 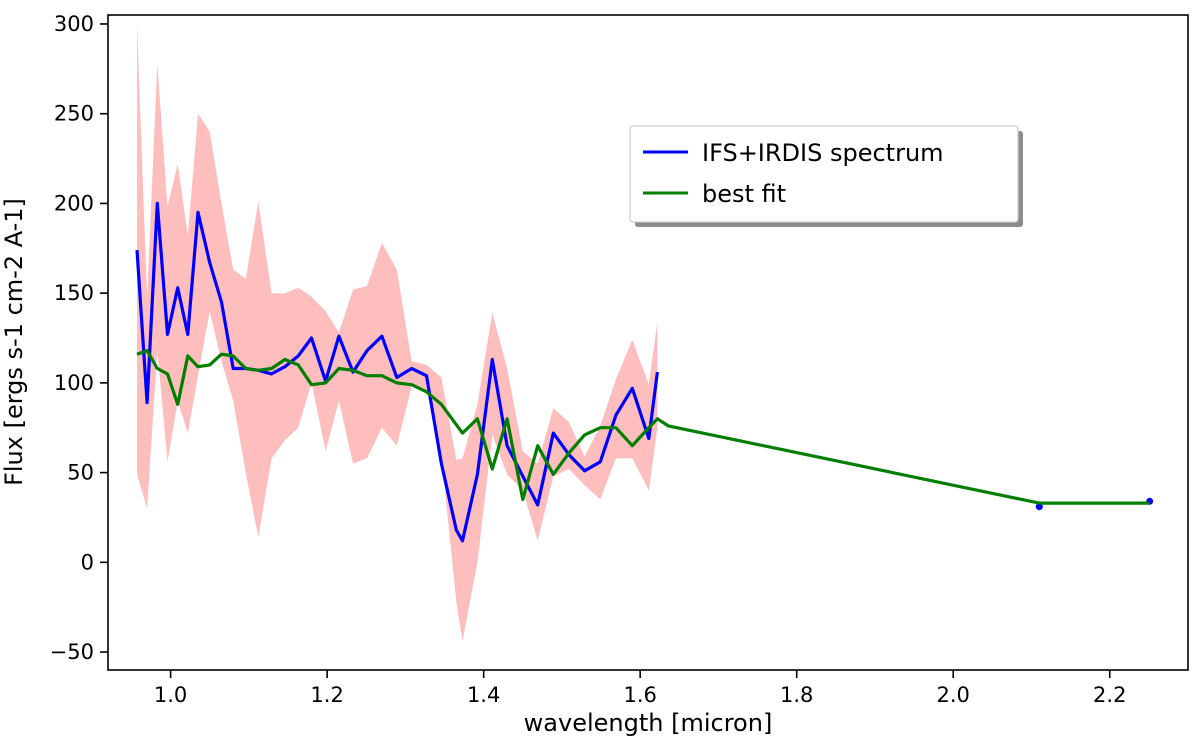 What do you see at coordinates (744, 194) in the screenshot?
I see `legend-label-fit: best fit` at bounding box center [744, 194].